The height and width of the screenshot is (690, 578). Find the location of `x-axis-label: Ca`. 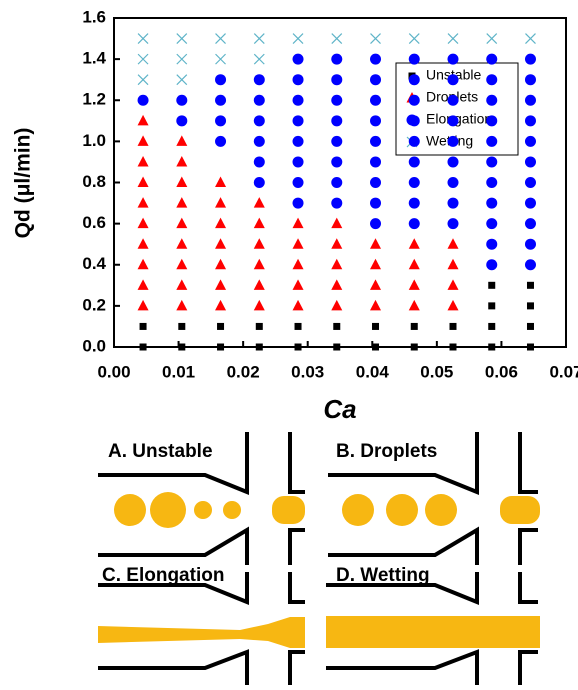

x-axis-label: Ca is located at coordinates (339, 409).